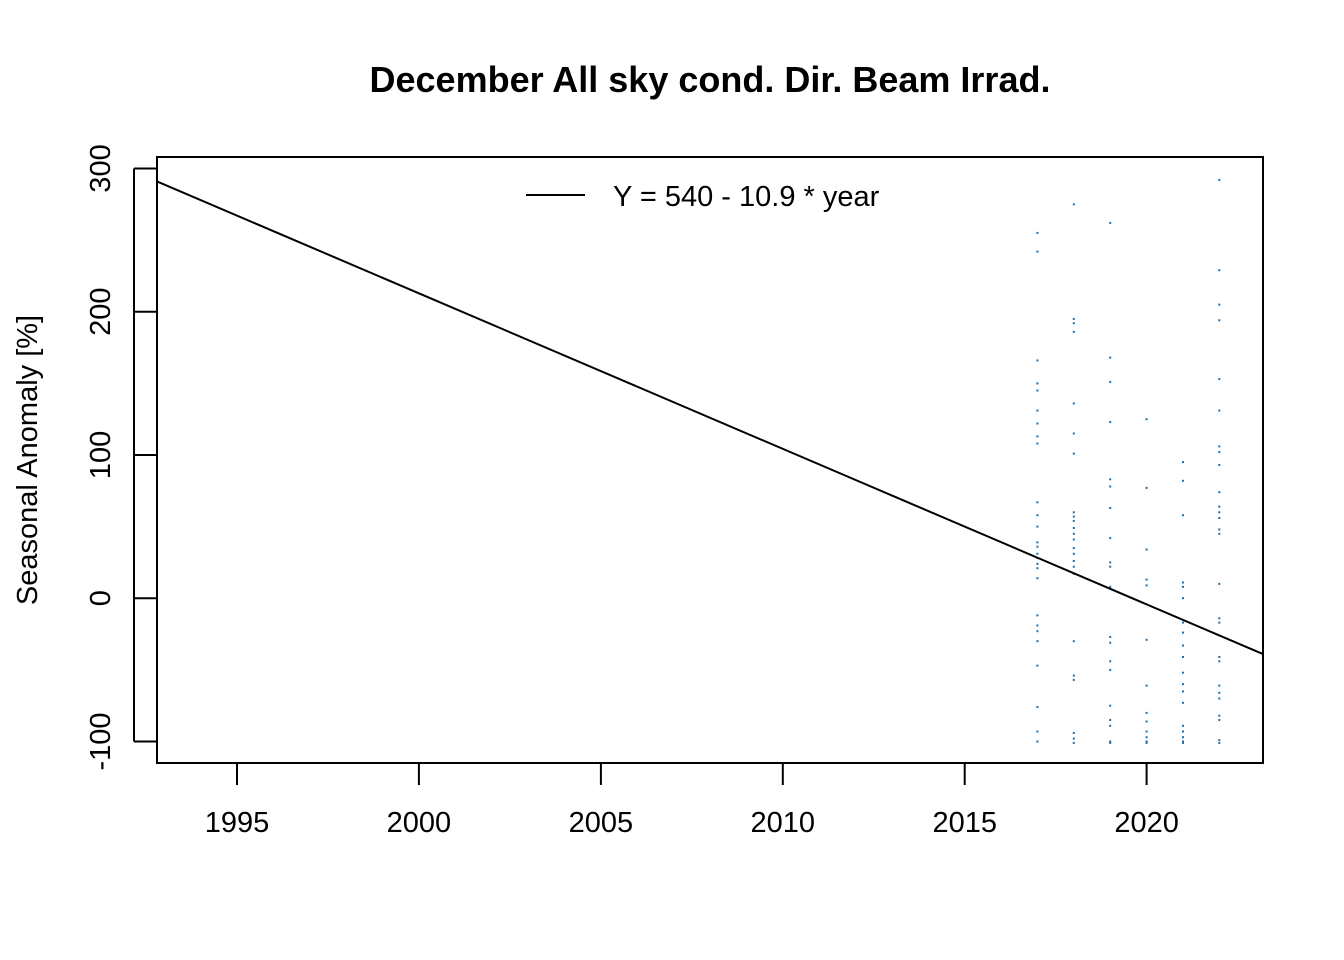 The width and height of the screenshot is (1344, 960). Describe the element at coordinates (601, 823) in the screenshot. I see `x-tick-label: 2005` at that location.